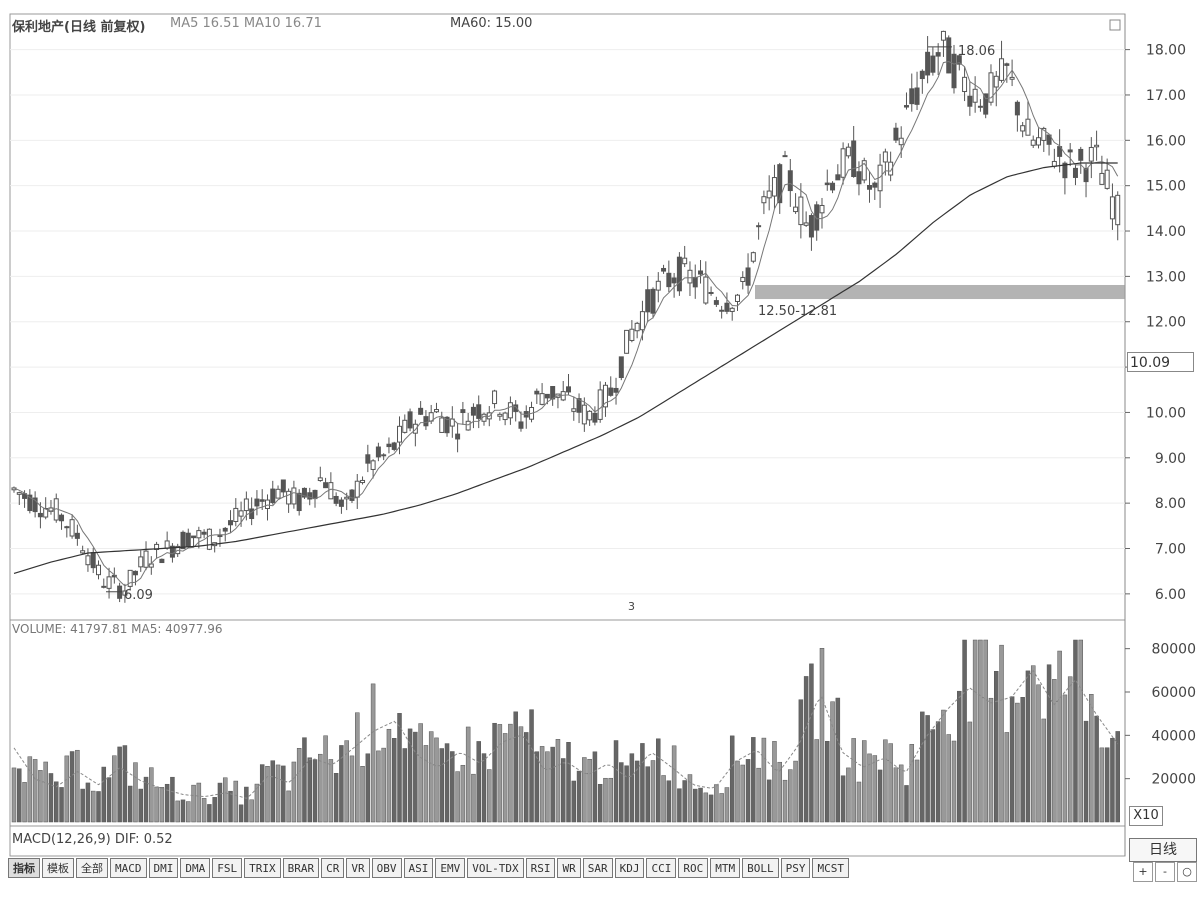 The image size is (1204, 898). I want to click on indicator-tab: PSY, so click(795, 868).